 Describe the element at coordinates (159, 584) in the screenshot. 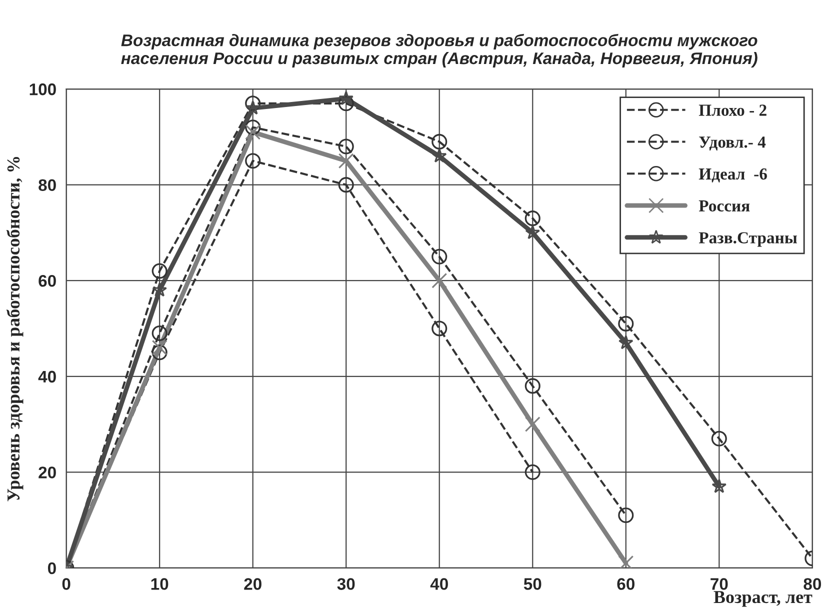

I see `x-tick-label: 10` at that location.